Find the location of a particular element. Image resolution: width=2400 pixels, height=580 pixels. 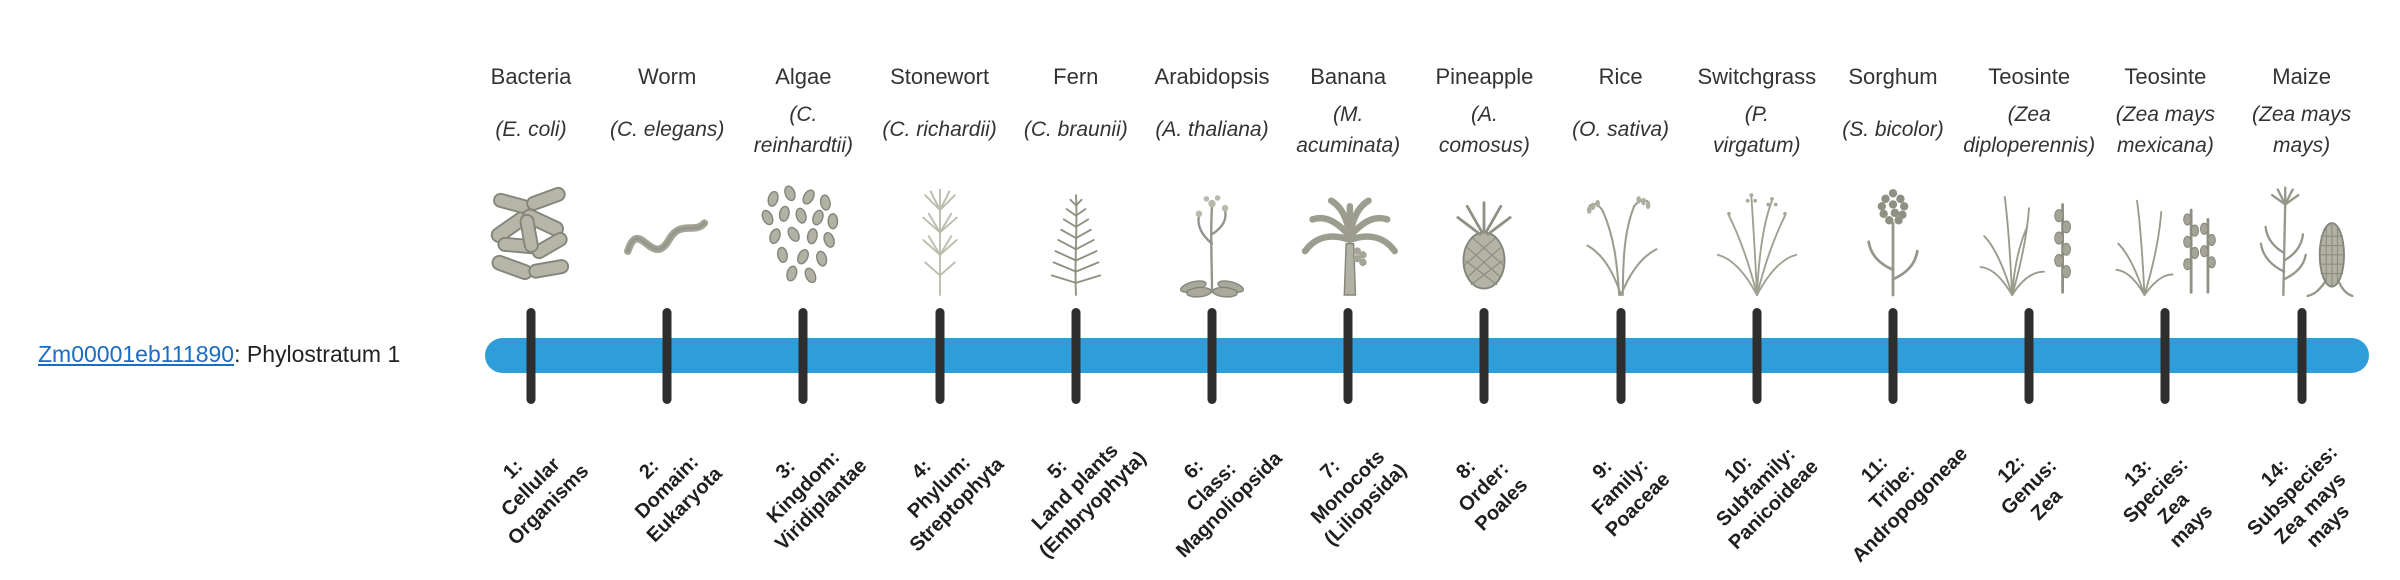

organism-species: (Zea diploperennis) is located at coordinates (2029, 130).